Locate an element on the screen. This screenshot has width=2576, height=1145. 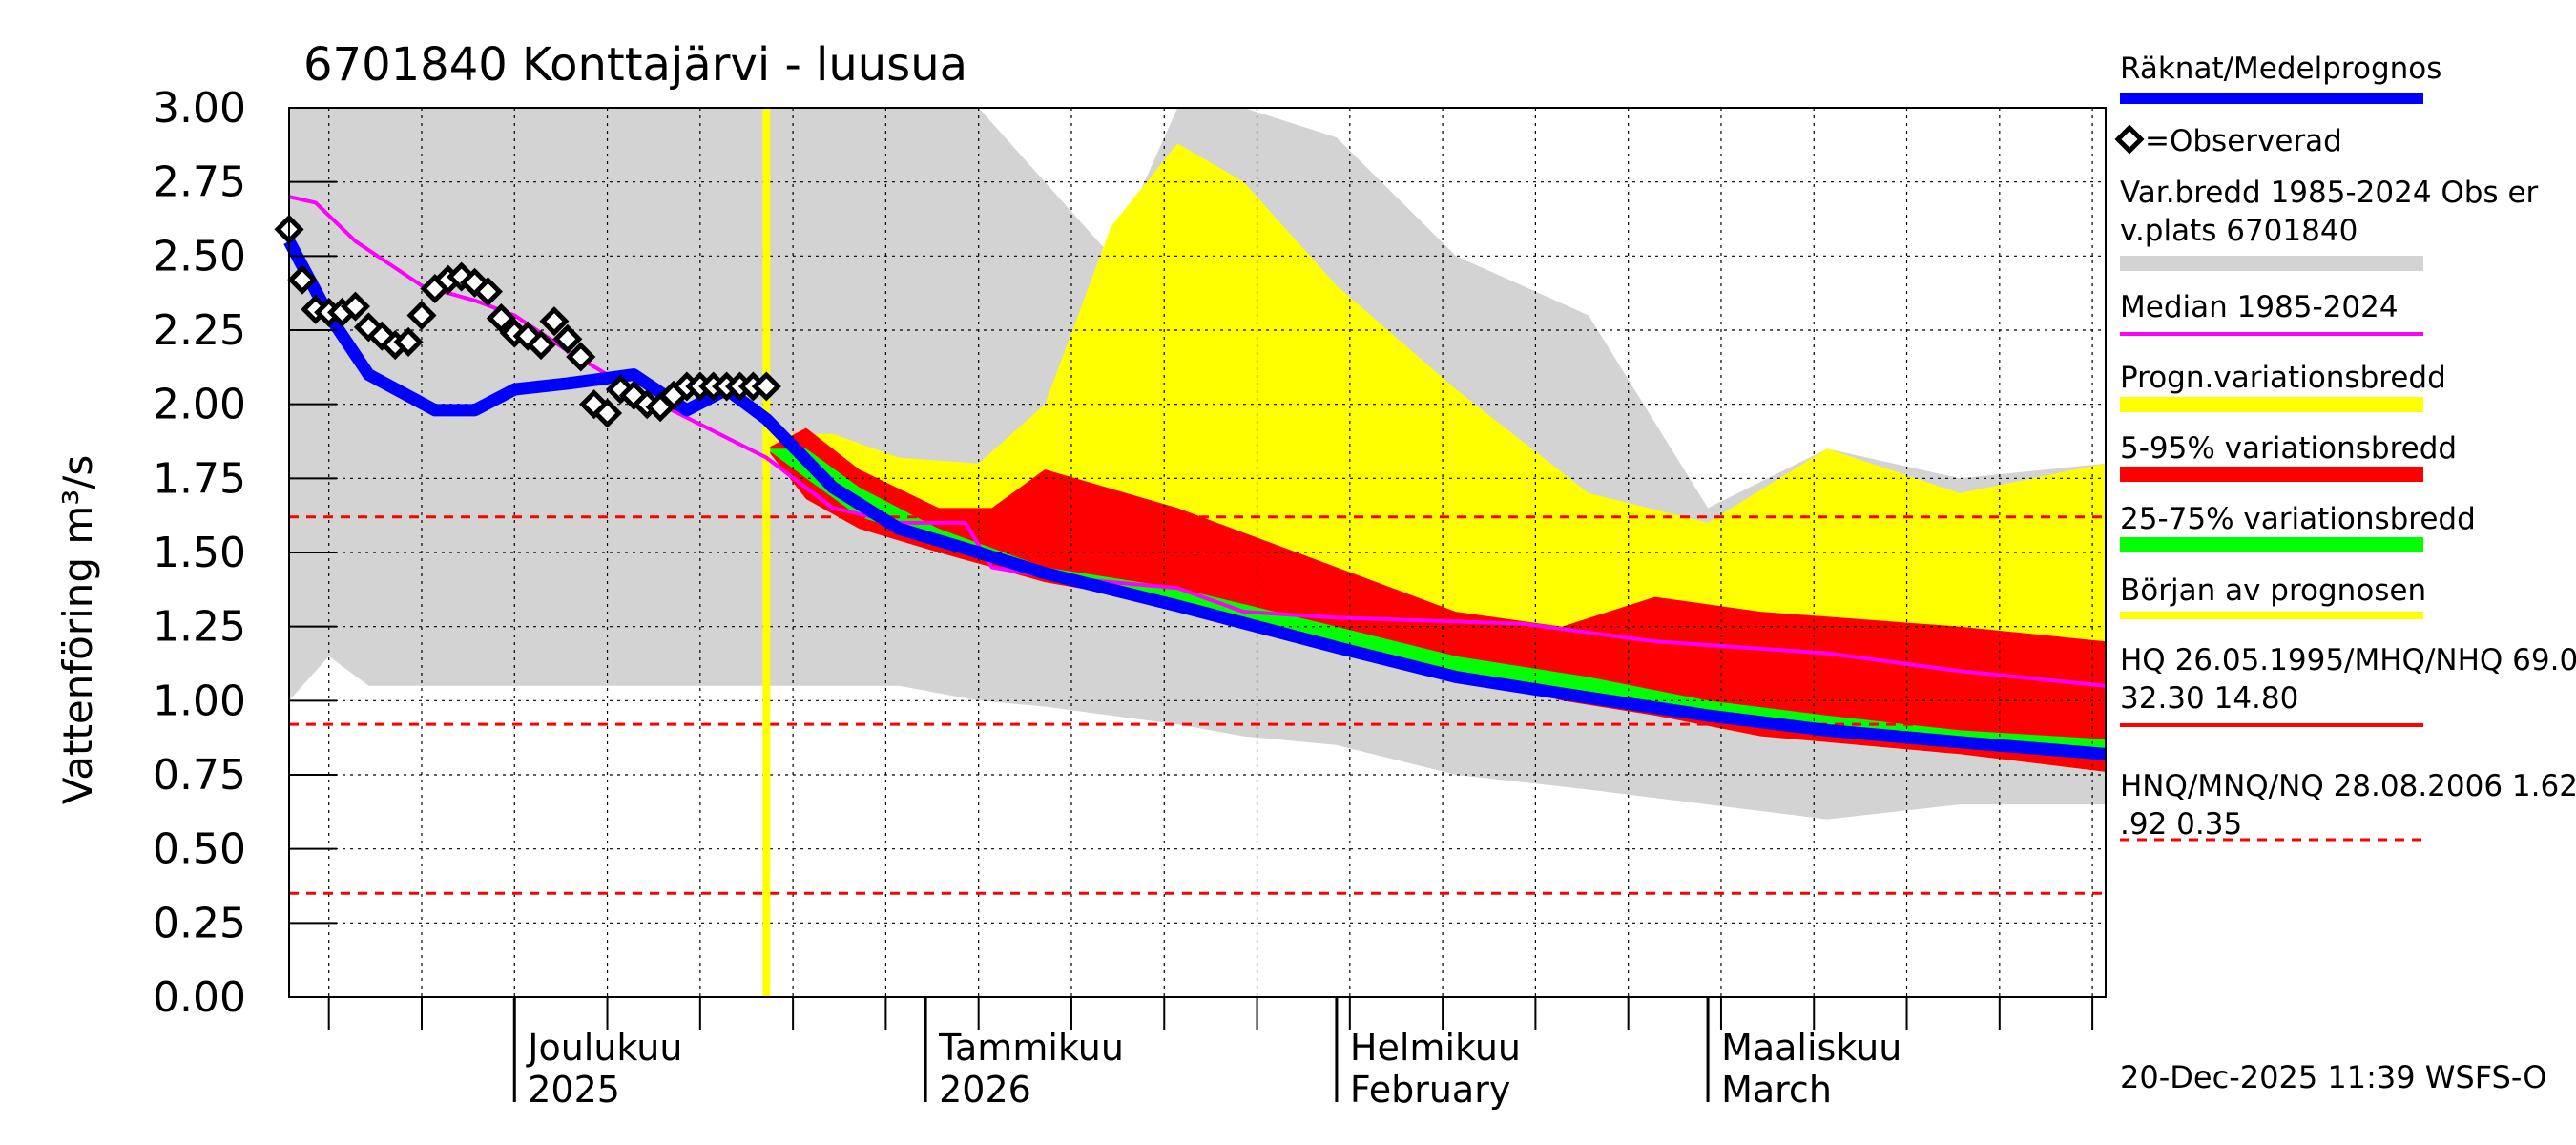
legend-item-5-95-variationsbredd: 5-95% variationsbredd is located at coordinates (2288, 457).